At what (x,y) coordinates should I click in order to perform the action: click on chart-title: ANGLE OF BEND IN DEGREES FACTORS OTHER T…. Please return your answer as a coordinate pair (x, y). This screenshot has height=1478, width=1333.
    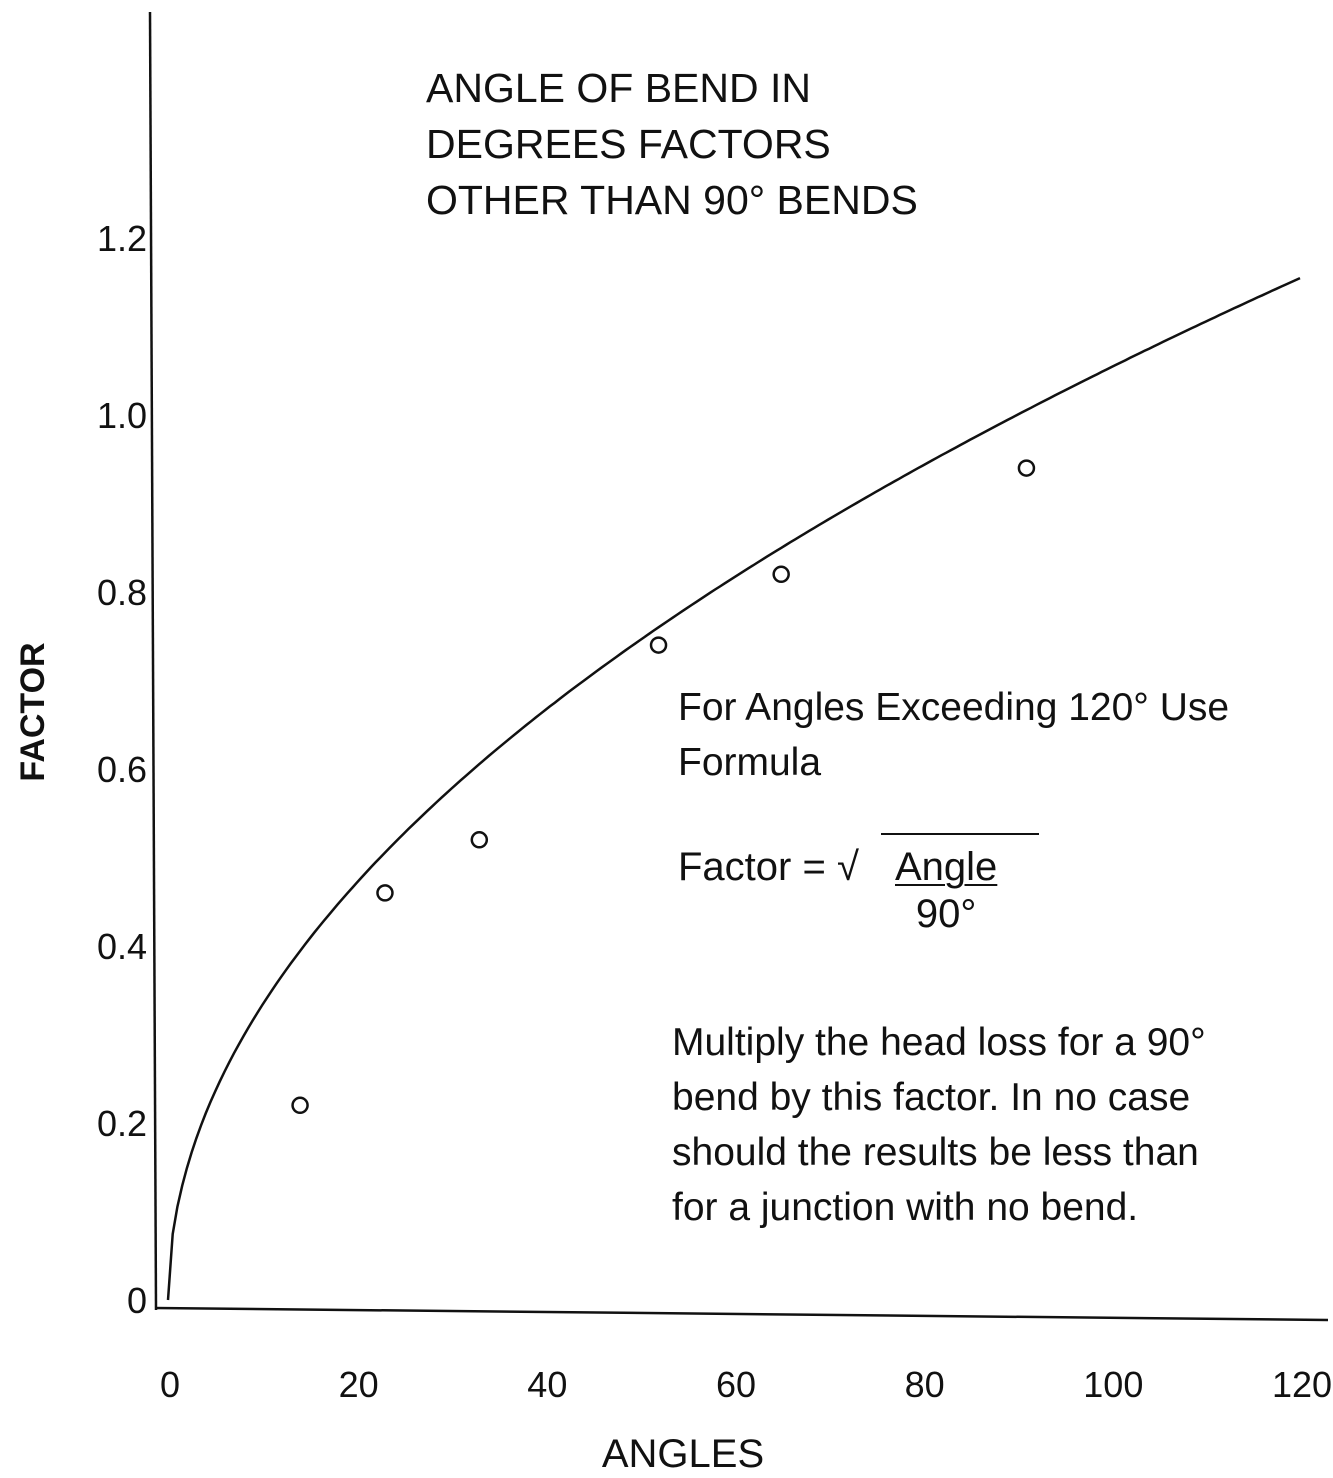
    Looking at the image, I should click on (672, 144).